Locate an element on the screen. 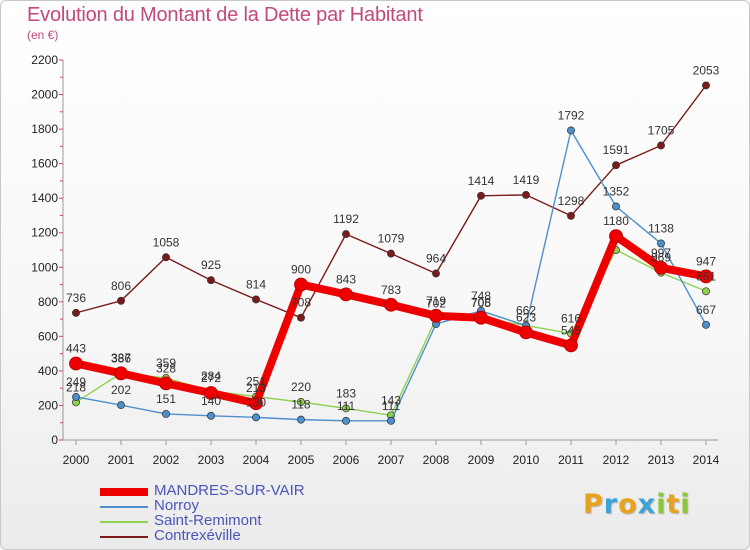 This screenshot has width=750, height=550. data-label: 964 is located at coordinates (436, 258).